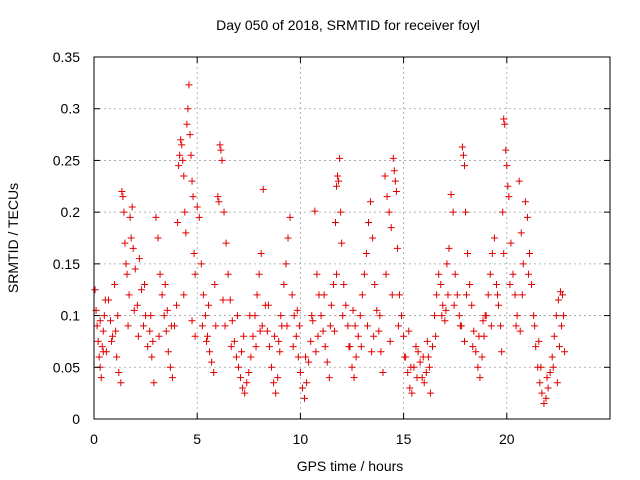 Image resolution: width=640 pixels, height=480 pixels. Describe the element at coordinates (13, 238) in the screenshot. I see `y-axis-label: SRMTID / TECUs` at that location.